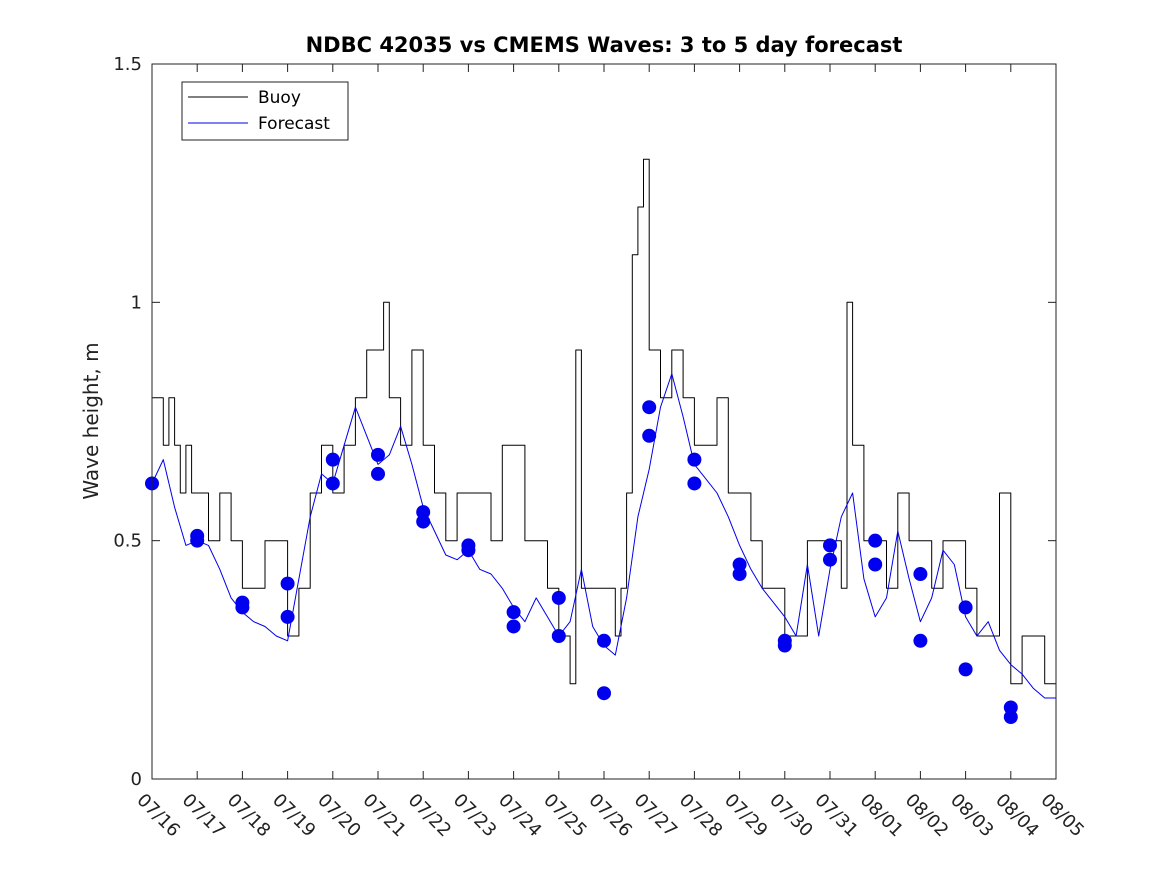 This screenshot has width=1167, height=875. Describe the element at coordinates (127, 64) in the screenshot. I see `y-tick-label: 1.5` at that location.